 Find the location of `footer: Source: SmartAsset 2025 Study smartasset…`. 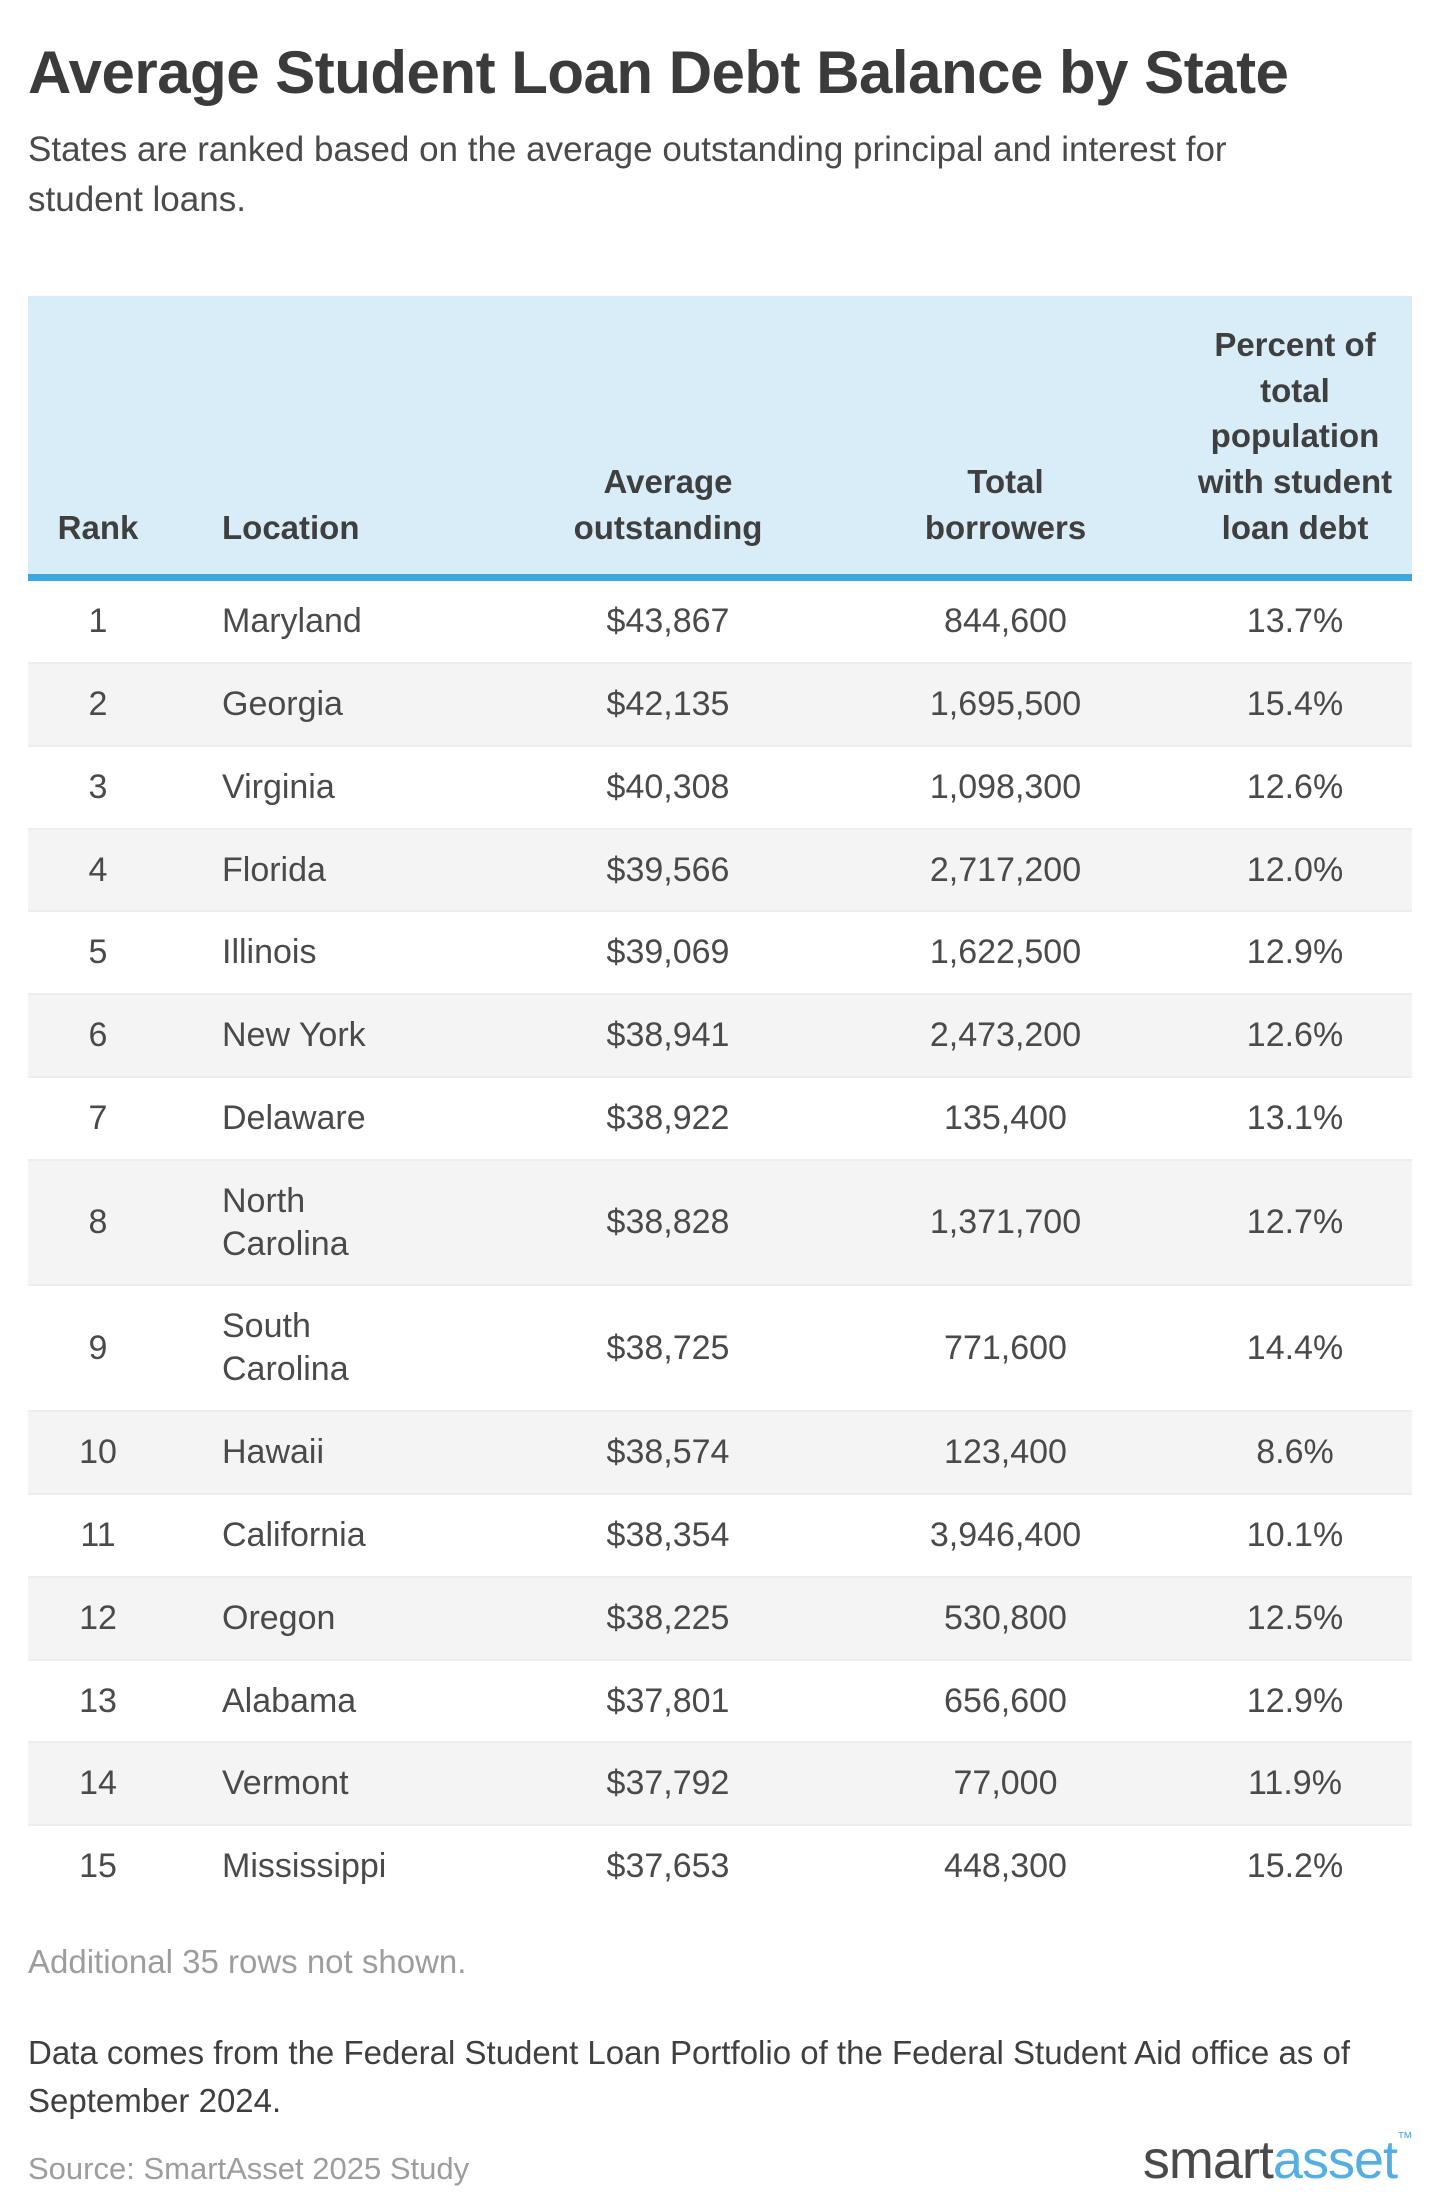

footer: Source: SmartAsset 2025 Study smartasset… is located at coordinates (720, 2159).